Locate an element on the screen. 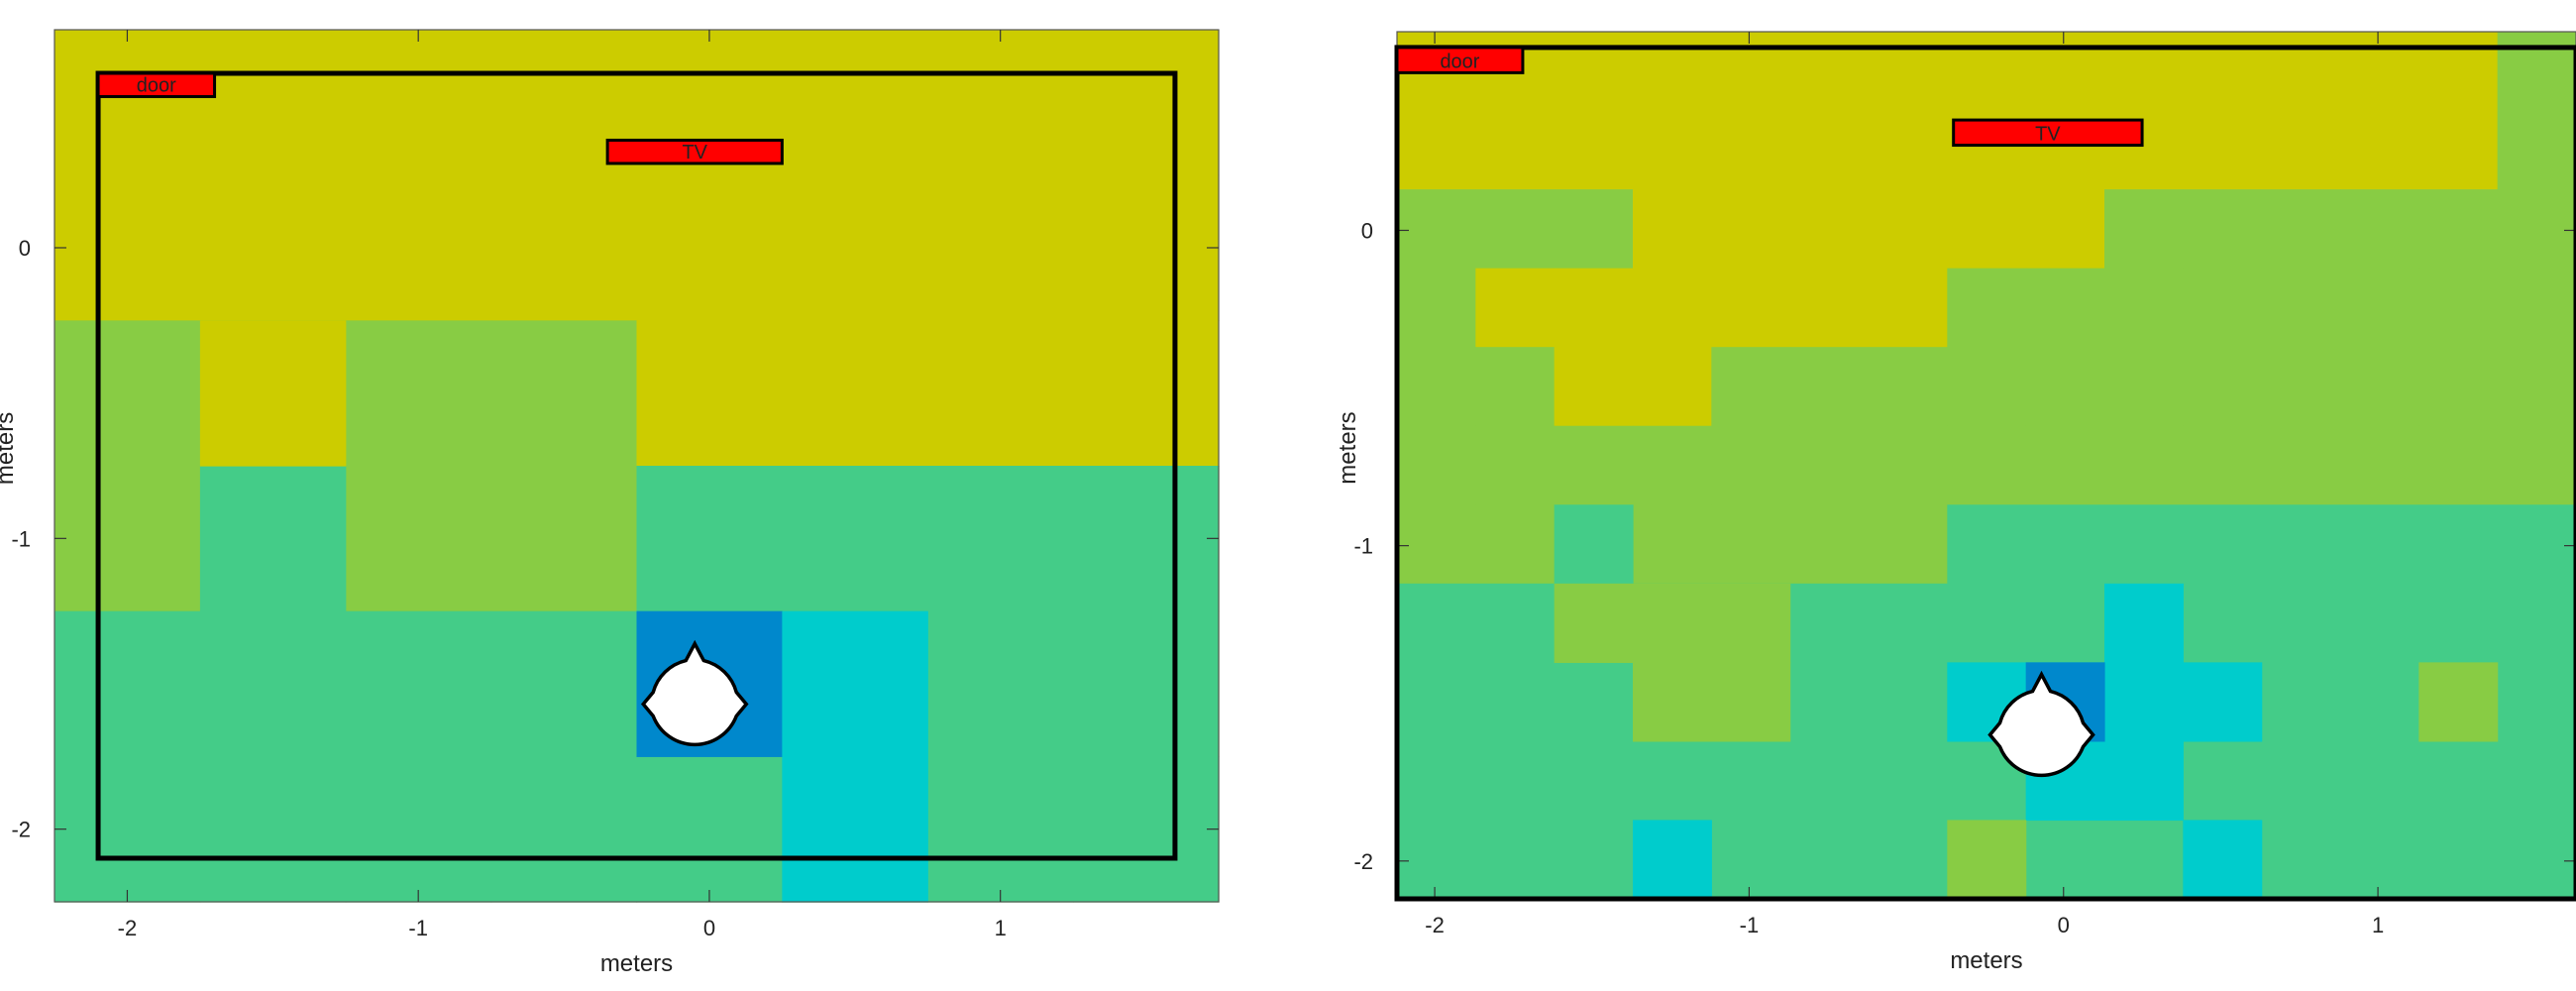  x-tick-label: 1 is located at coordinates (2378, 925).